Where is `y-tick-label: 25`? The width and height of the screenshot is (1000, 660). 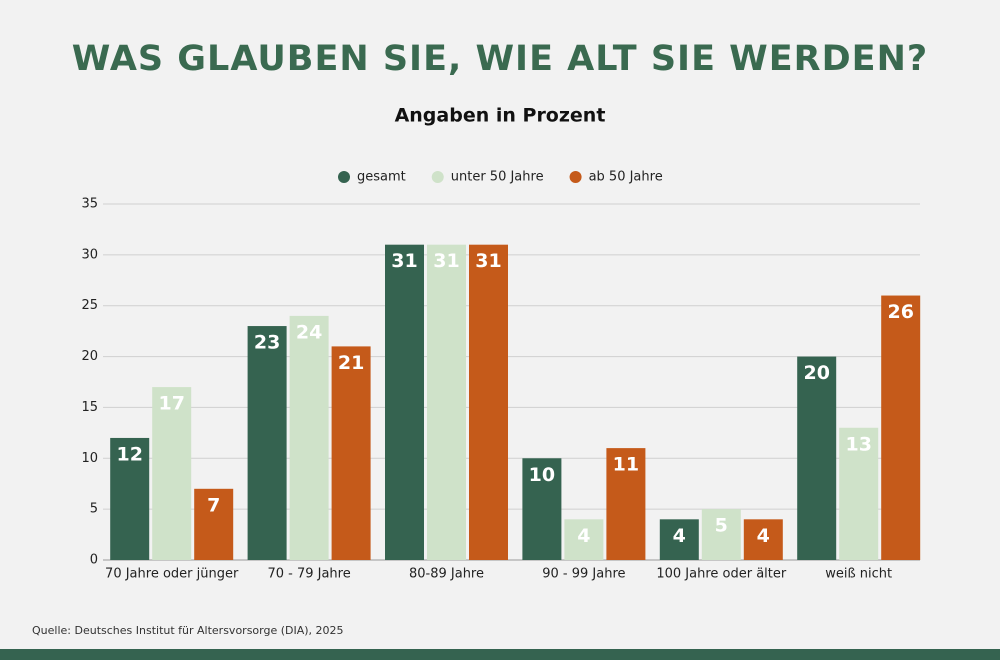
y-tick-label: 25 is located at coordinates (89, 305).